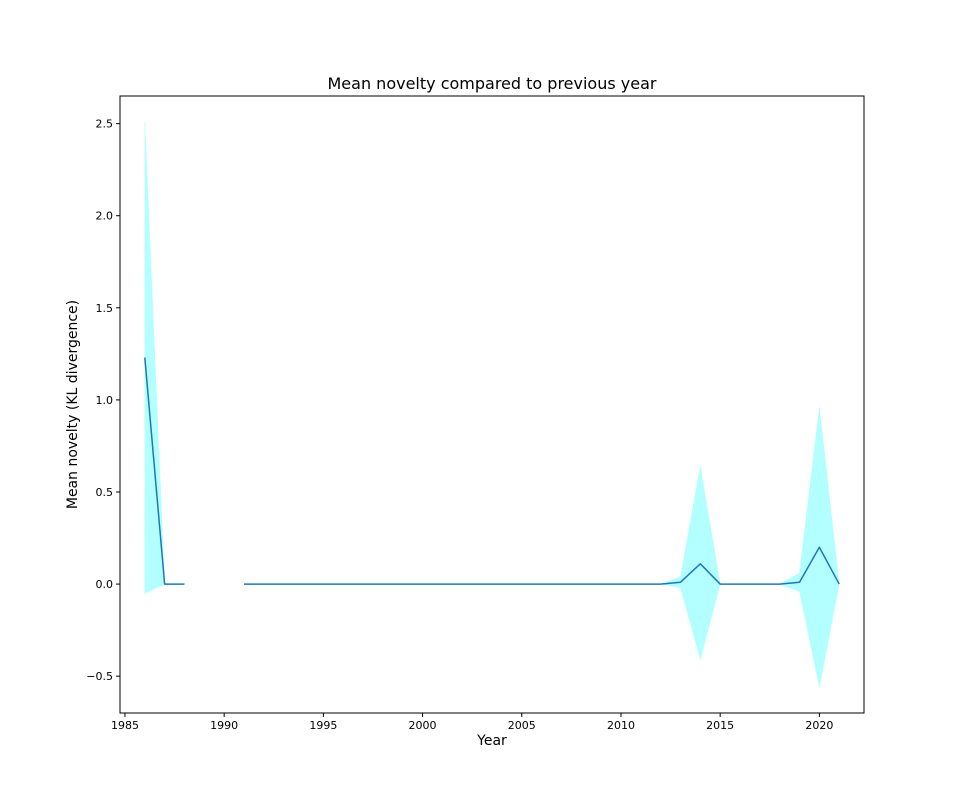 The height and width of the screenshot is (800, 960). I want to click on x-tick-label: 2015, so click(720, 725).